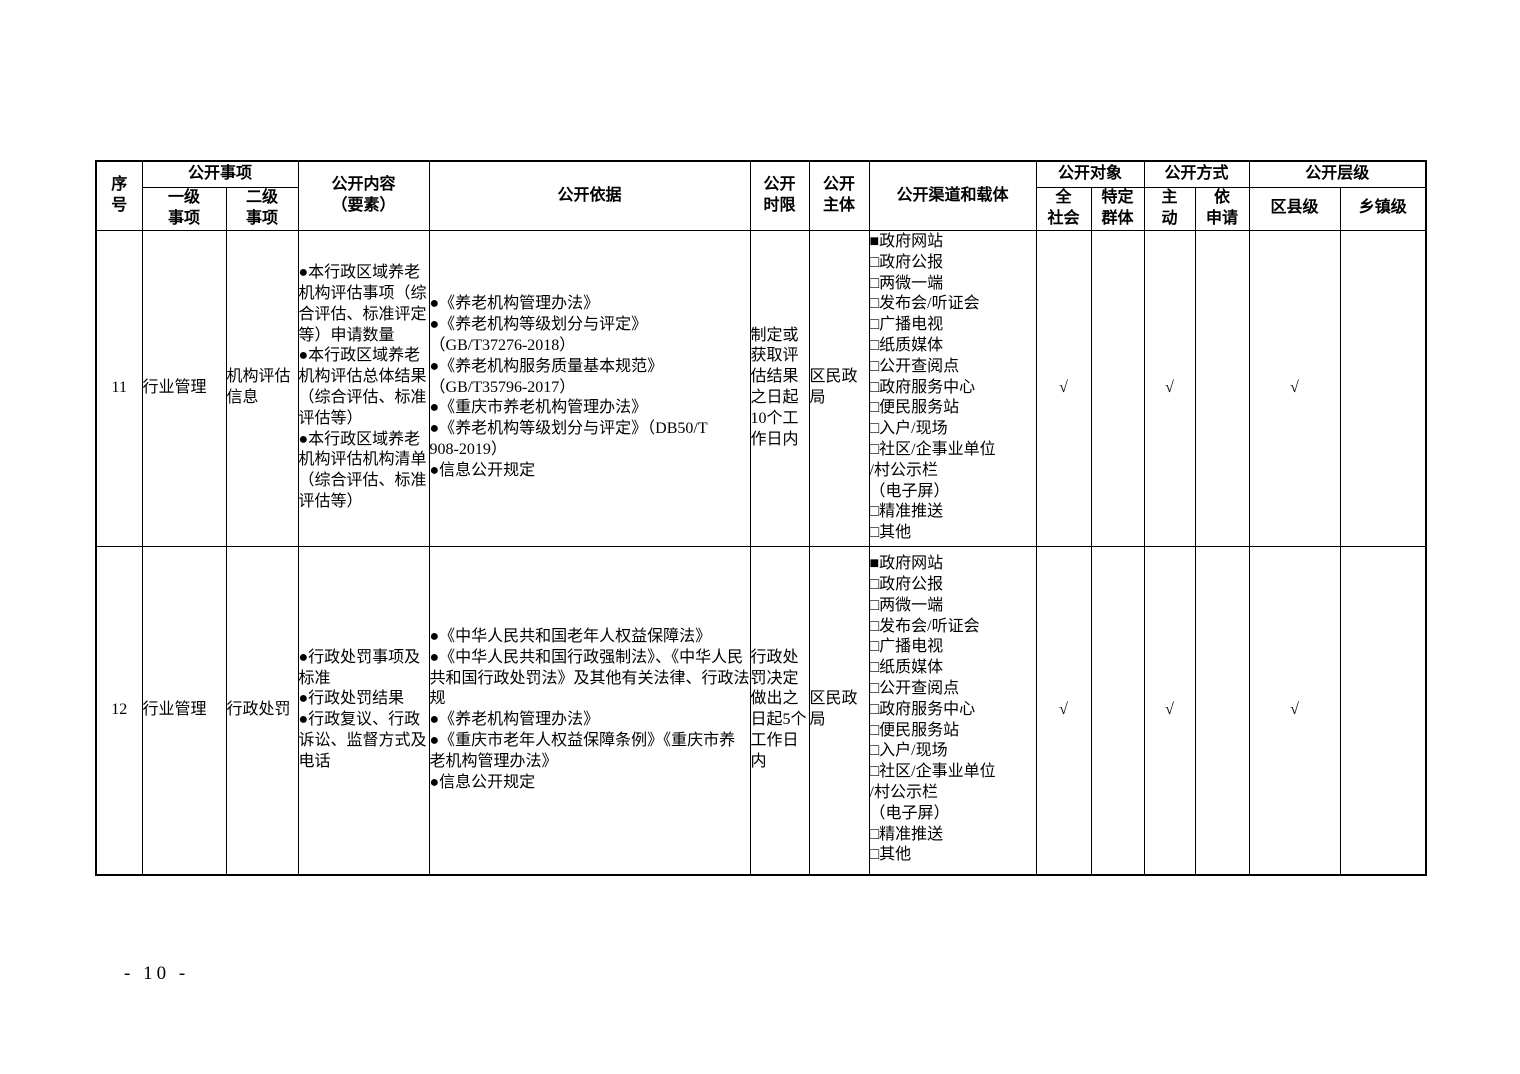 The height and width of the screenshot is (1074, 1520). What do you see at coordinates (220, 174) in the screenshot?
I see `header-item-group: 公开事项` at bounding box center [220, 174].